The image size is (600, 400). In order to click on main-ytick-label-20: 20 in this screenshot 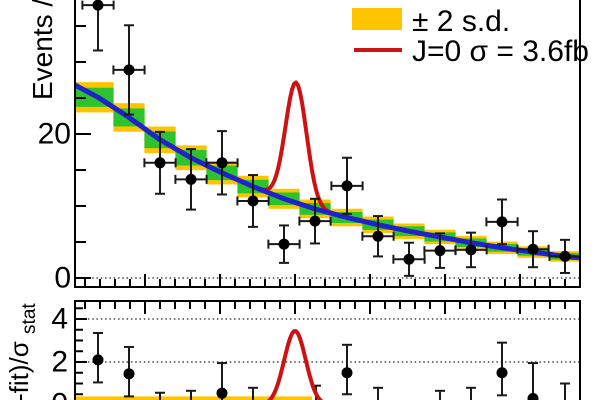, I will do `click(54, 134)`.